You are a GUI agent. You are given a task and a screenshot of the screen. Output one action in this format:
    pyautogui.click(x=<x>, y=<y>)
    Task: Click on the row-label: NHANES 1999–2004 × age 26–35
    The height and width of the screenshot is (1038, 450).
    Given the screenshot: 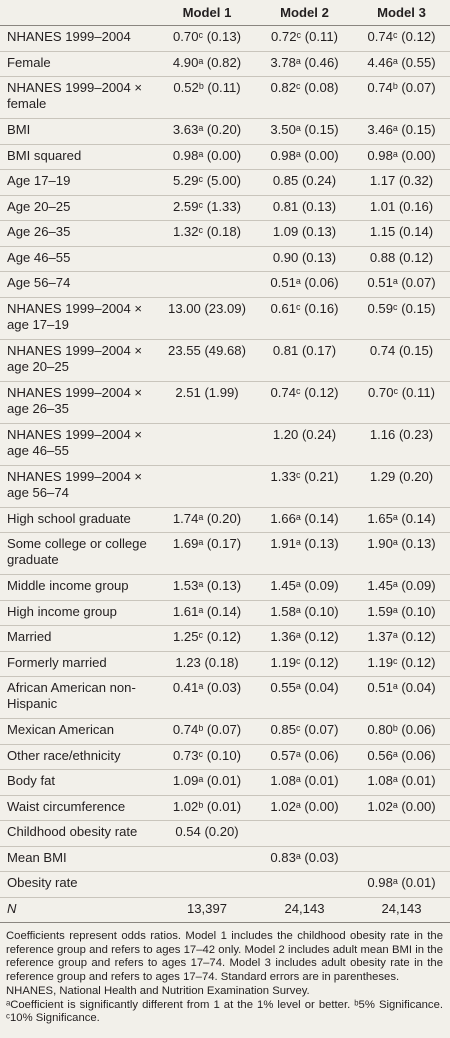 What is the action you would take?
    pyautogui.click(x=79, y=402)
    